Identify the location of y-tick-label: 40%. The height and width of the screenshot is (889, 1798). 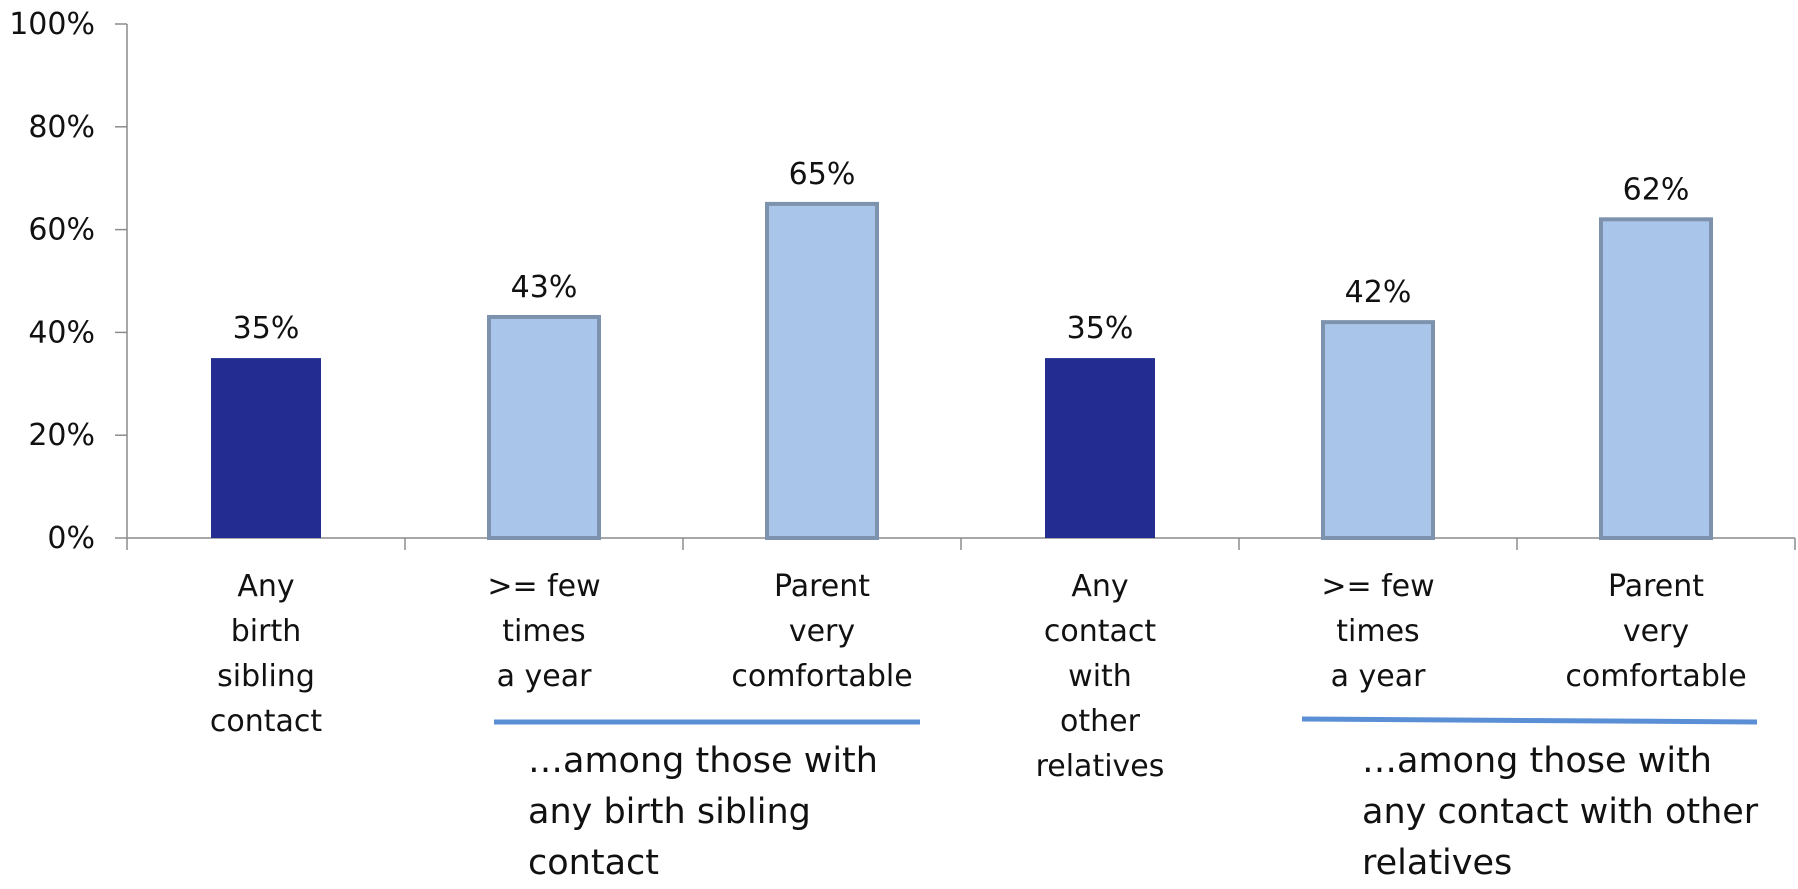
(61, 332).